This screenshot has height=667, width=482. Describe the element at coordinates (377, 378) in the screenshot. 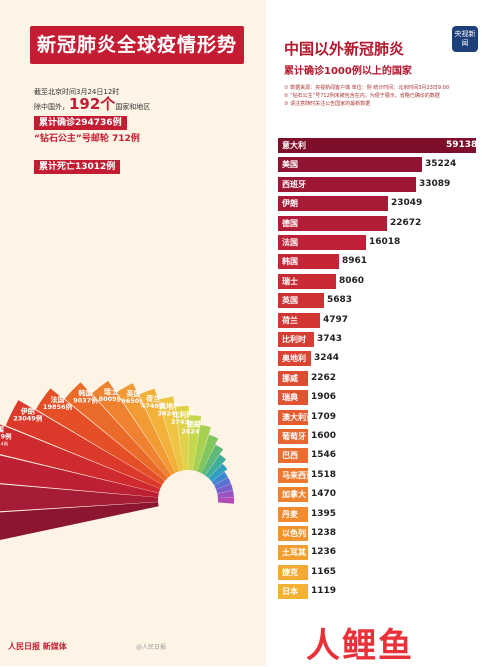

I see `bar-row: 挪威 2262` at that location.